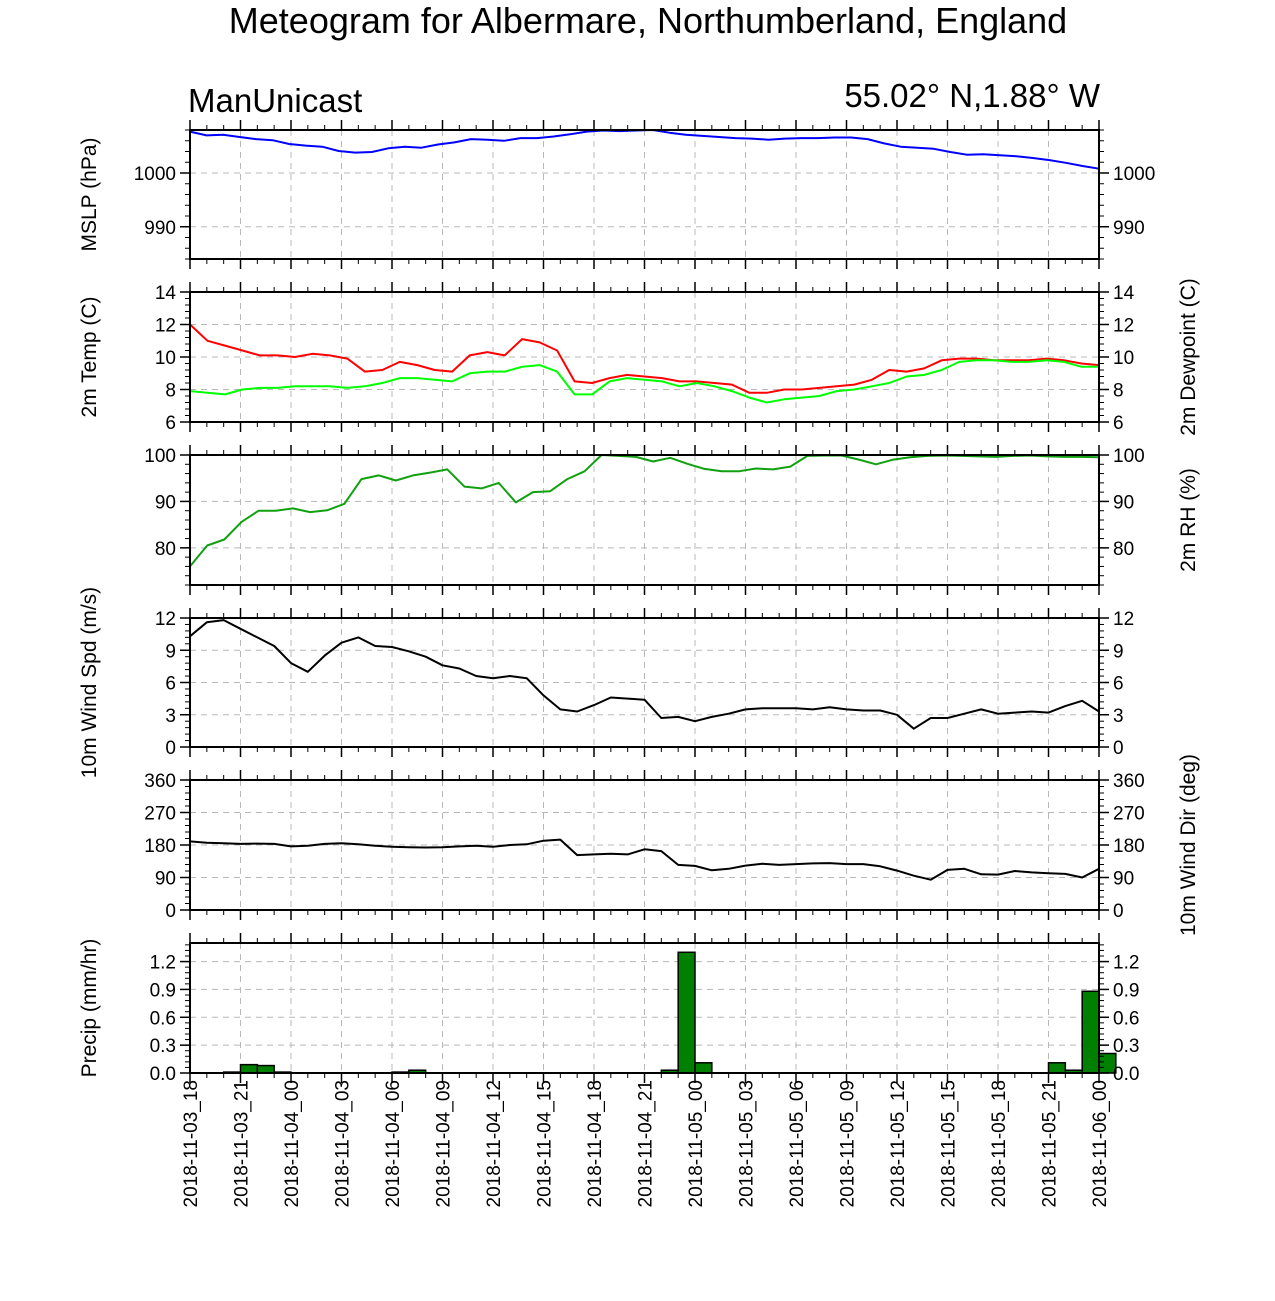 The width and height of the screenshot is (1275, 1301). Describe the element at coordinates (1134, 174) in the screenshot. I see `y-tick-label-right: 1000` at that location.